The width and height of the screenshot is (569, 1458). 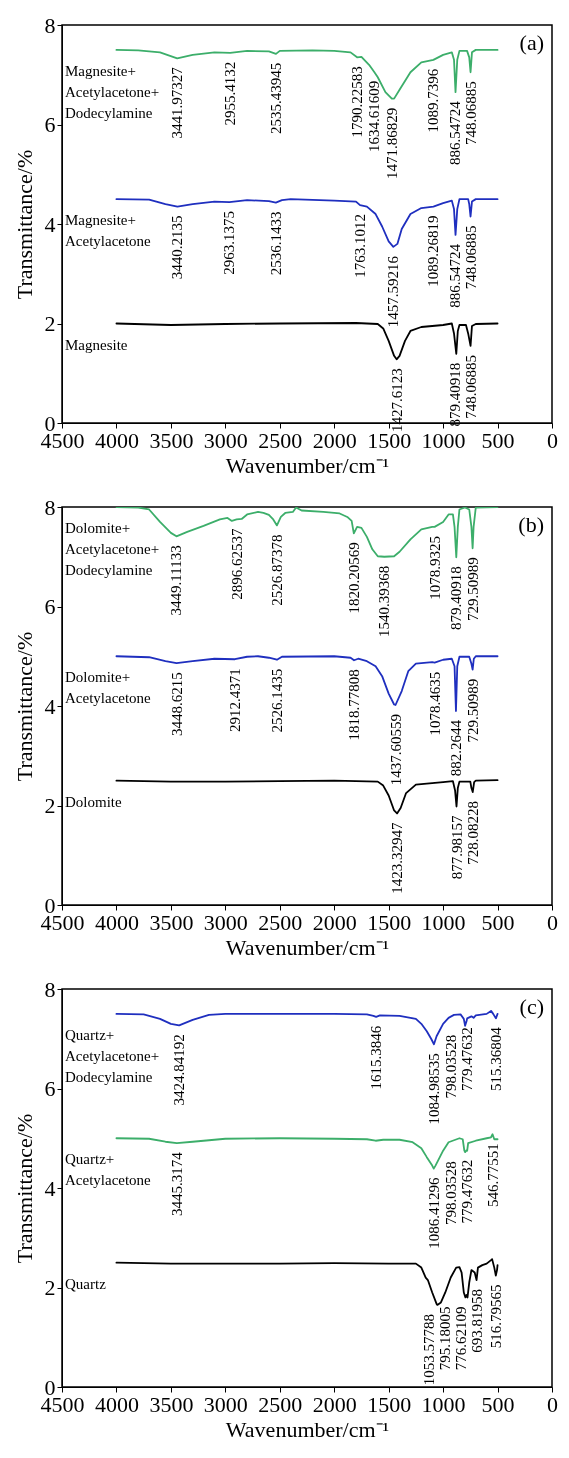 What do you see at coordinates (396, 400) in the screenshot?
I see `annotation: 1427.6123` at bounding box center [396, 400].